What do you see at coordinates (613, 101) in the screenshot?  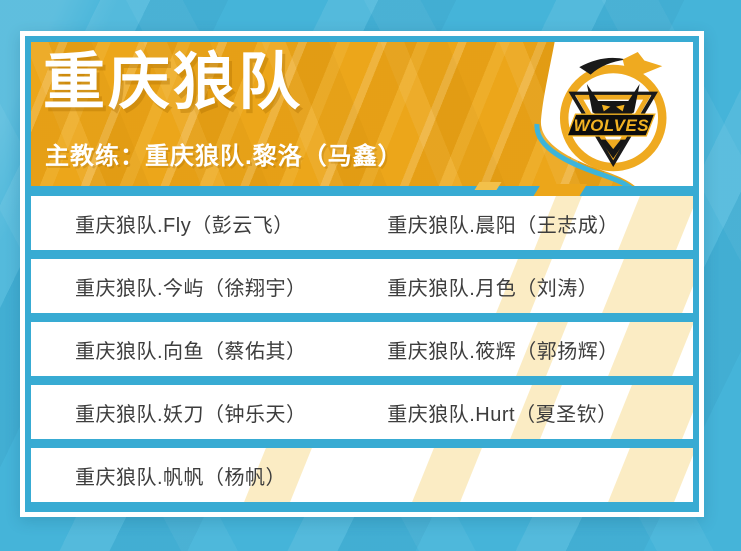 I see `bat-face-icon` at bounding box center [613, 101].